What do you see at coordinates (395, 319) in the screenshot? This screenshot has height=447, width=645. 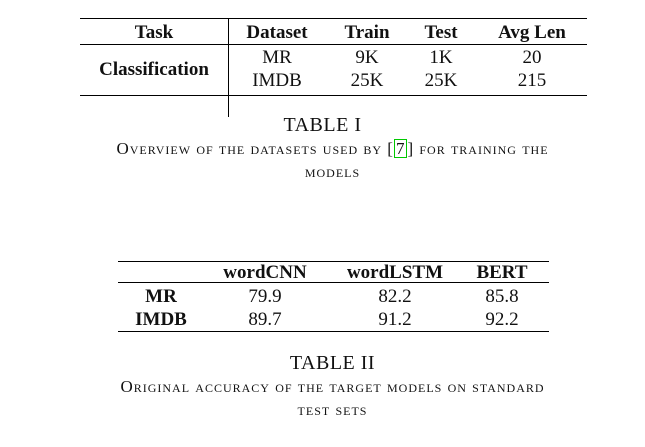 I see `table2-cell: 91.2` at bounding box center [395, 319].